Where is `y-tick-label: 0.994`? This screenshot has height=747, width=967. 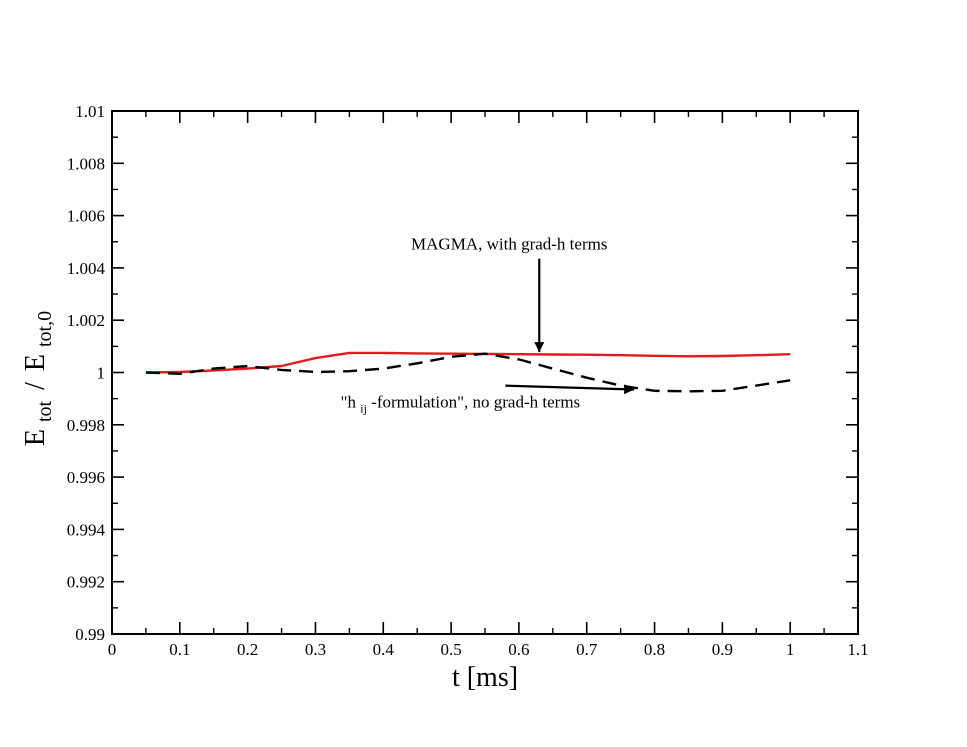
y-tick-label: 0.994 is located at coordinates (86, 529).